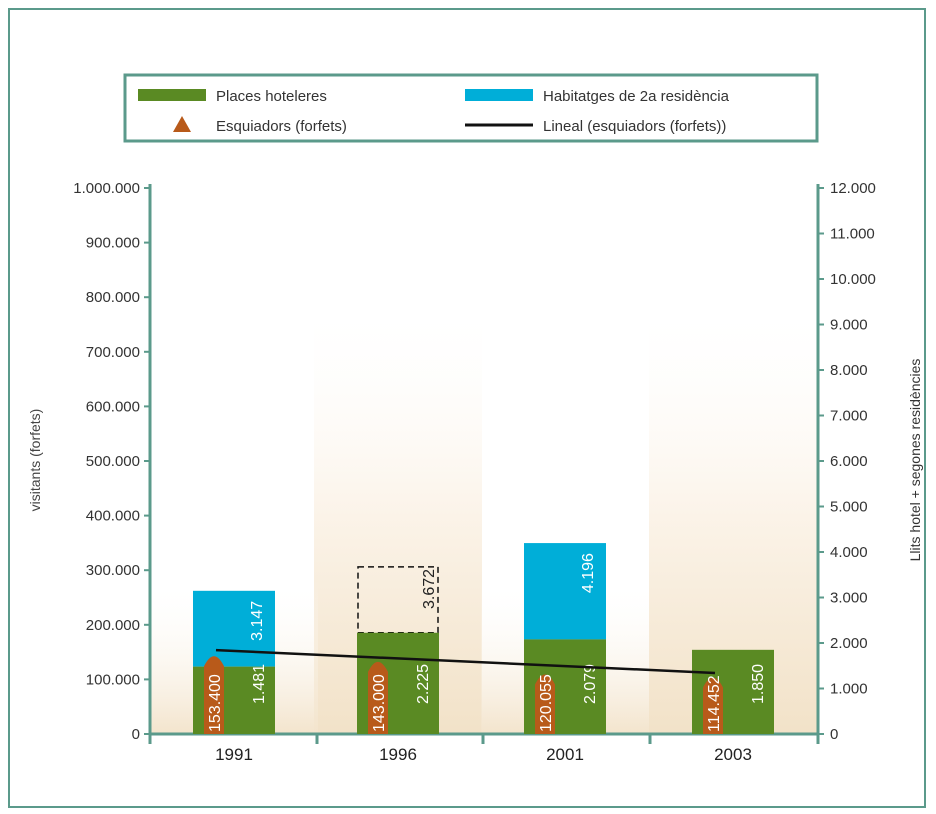 This screenshot has width=936, height=814. I want to click on right-tick-label: 6.000, so click(849, 461).